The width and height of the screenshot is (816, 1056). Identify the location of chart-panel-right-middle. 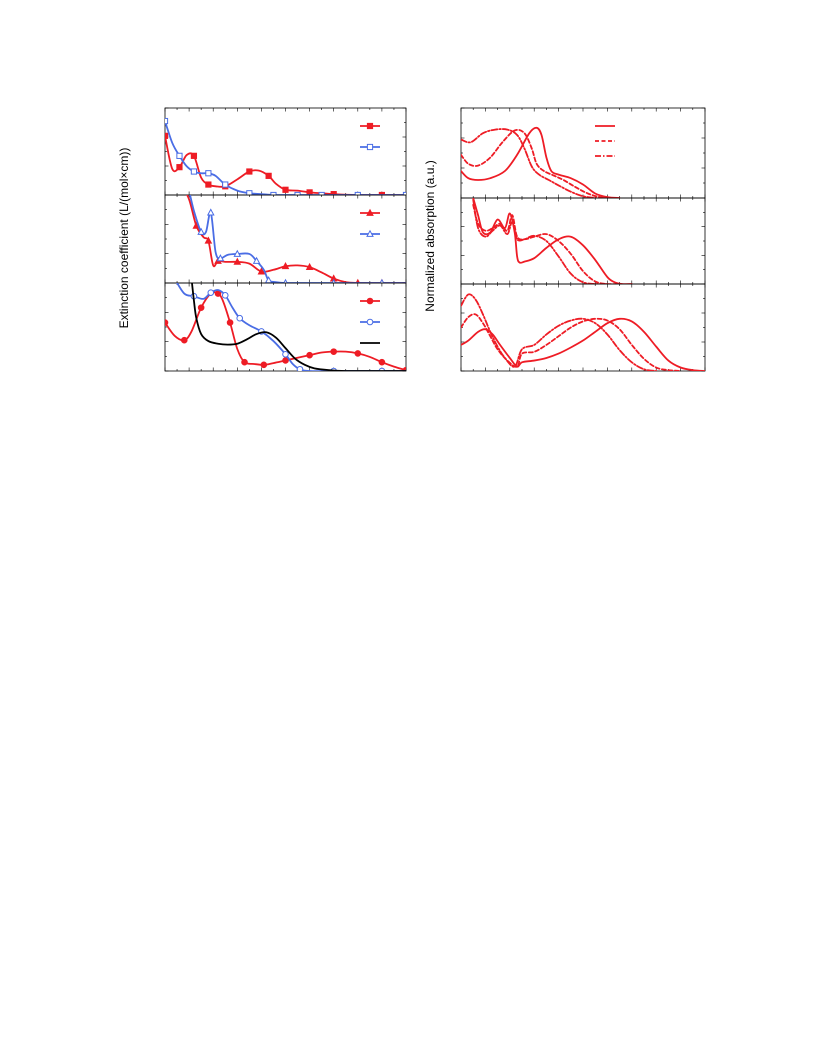
(583, 241).